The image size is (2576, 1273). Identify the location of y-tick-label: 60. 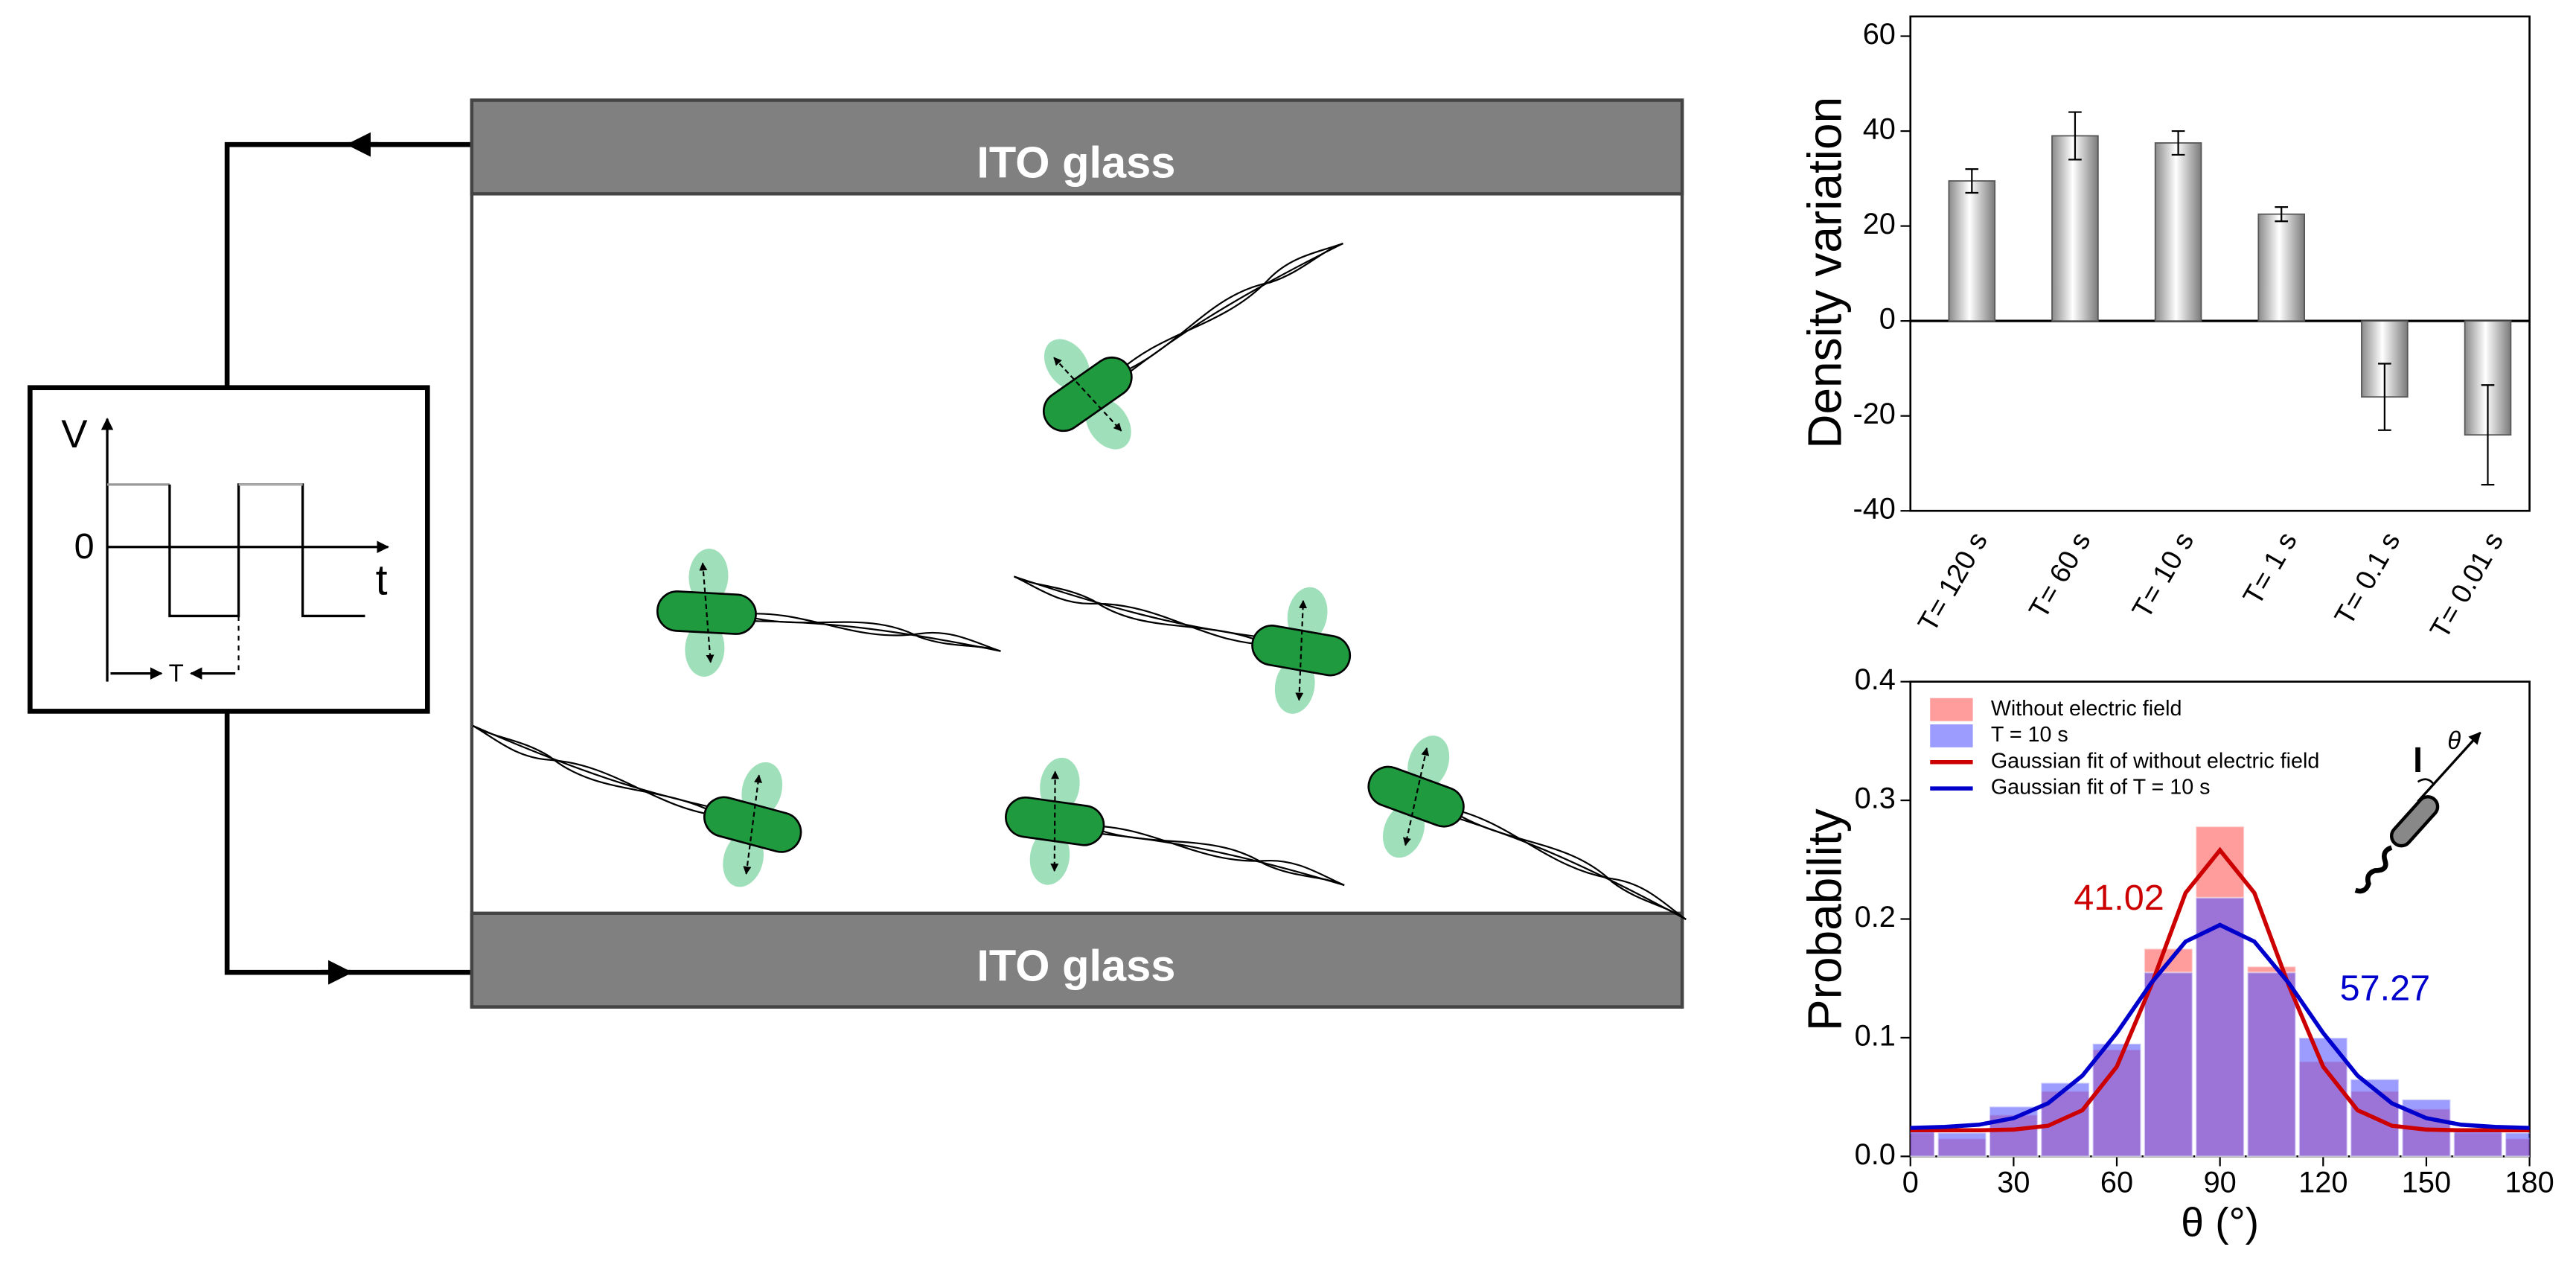
(1879, 34).